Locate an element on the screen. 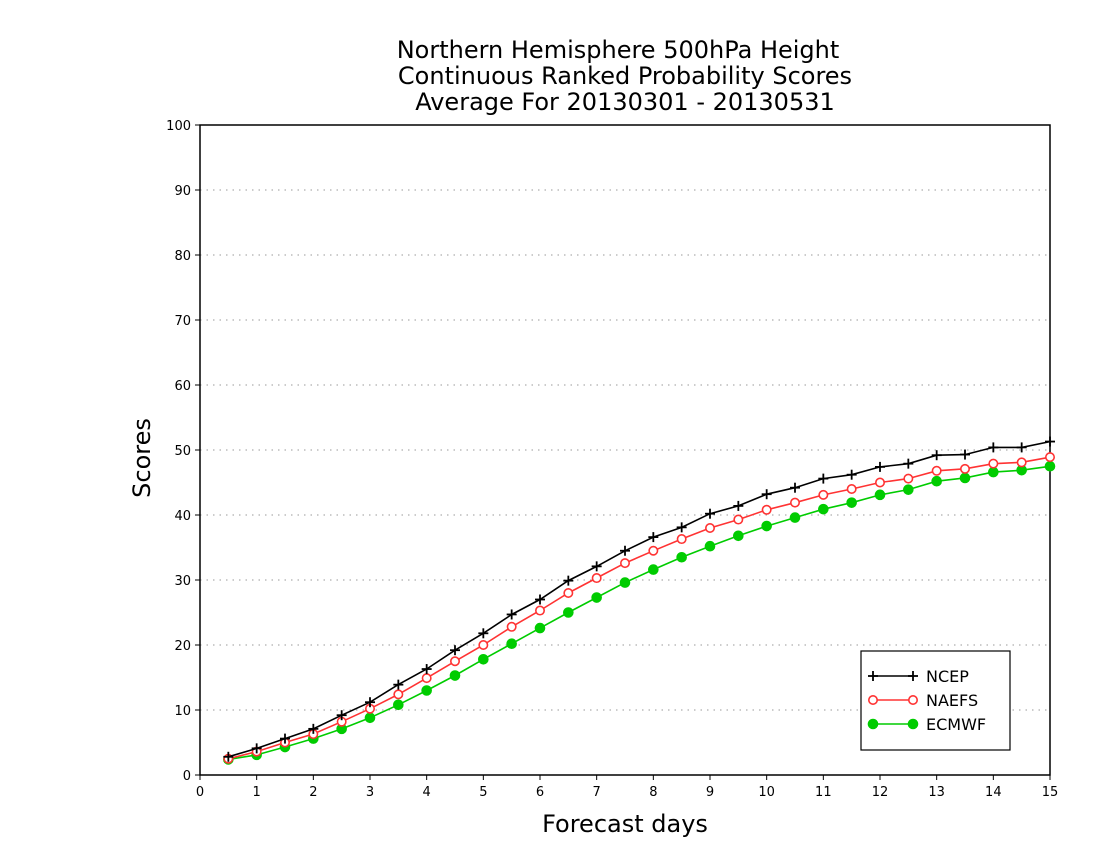 The image size is (1100, 850). y-tick-label: 30 is located at coordinates (182, 581).